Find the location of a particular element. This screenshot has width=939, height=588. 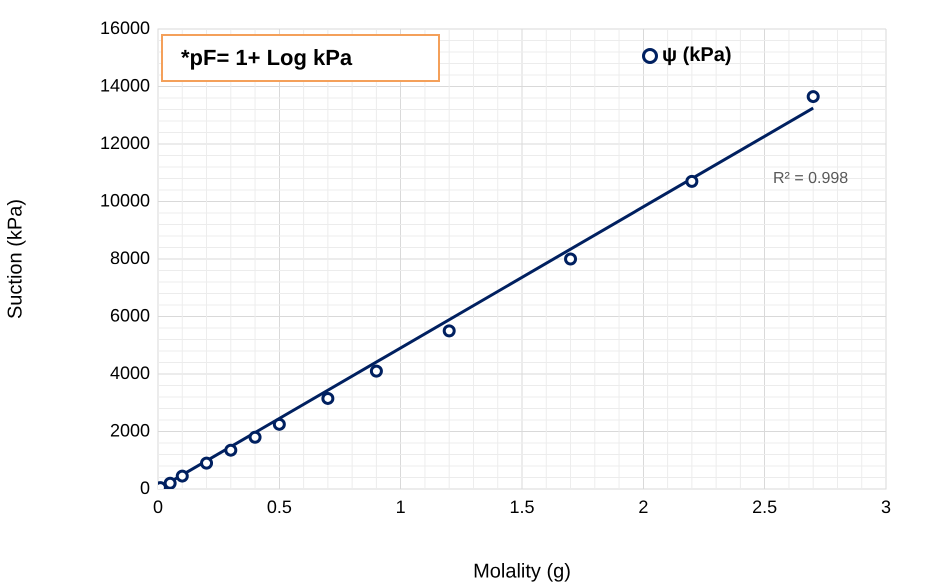

x-tick-label: 2 is located at coordinates (643, 506).